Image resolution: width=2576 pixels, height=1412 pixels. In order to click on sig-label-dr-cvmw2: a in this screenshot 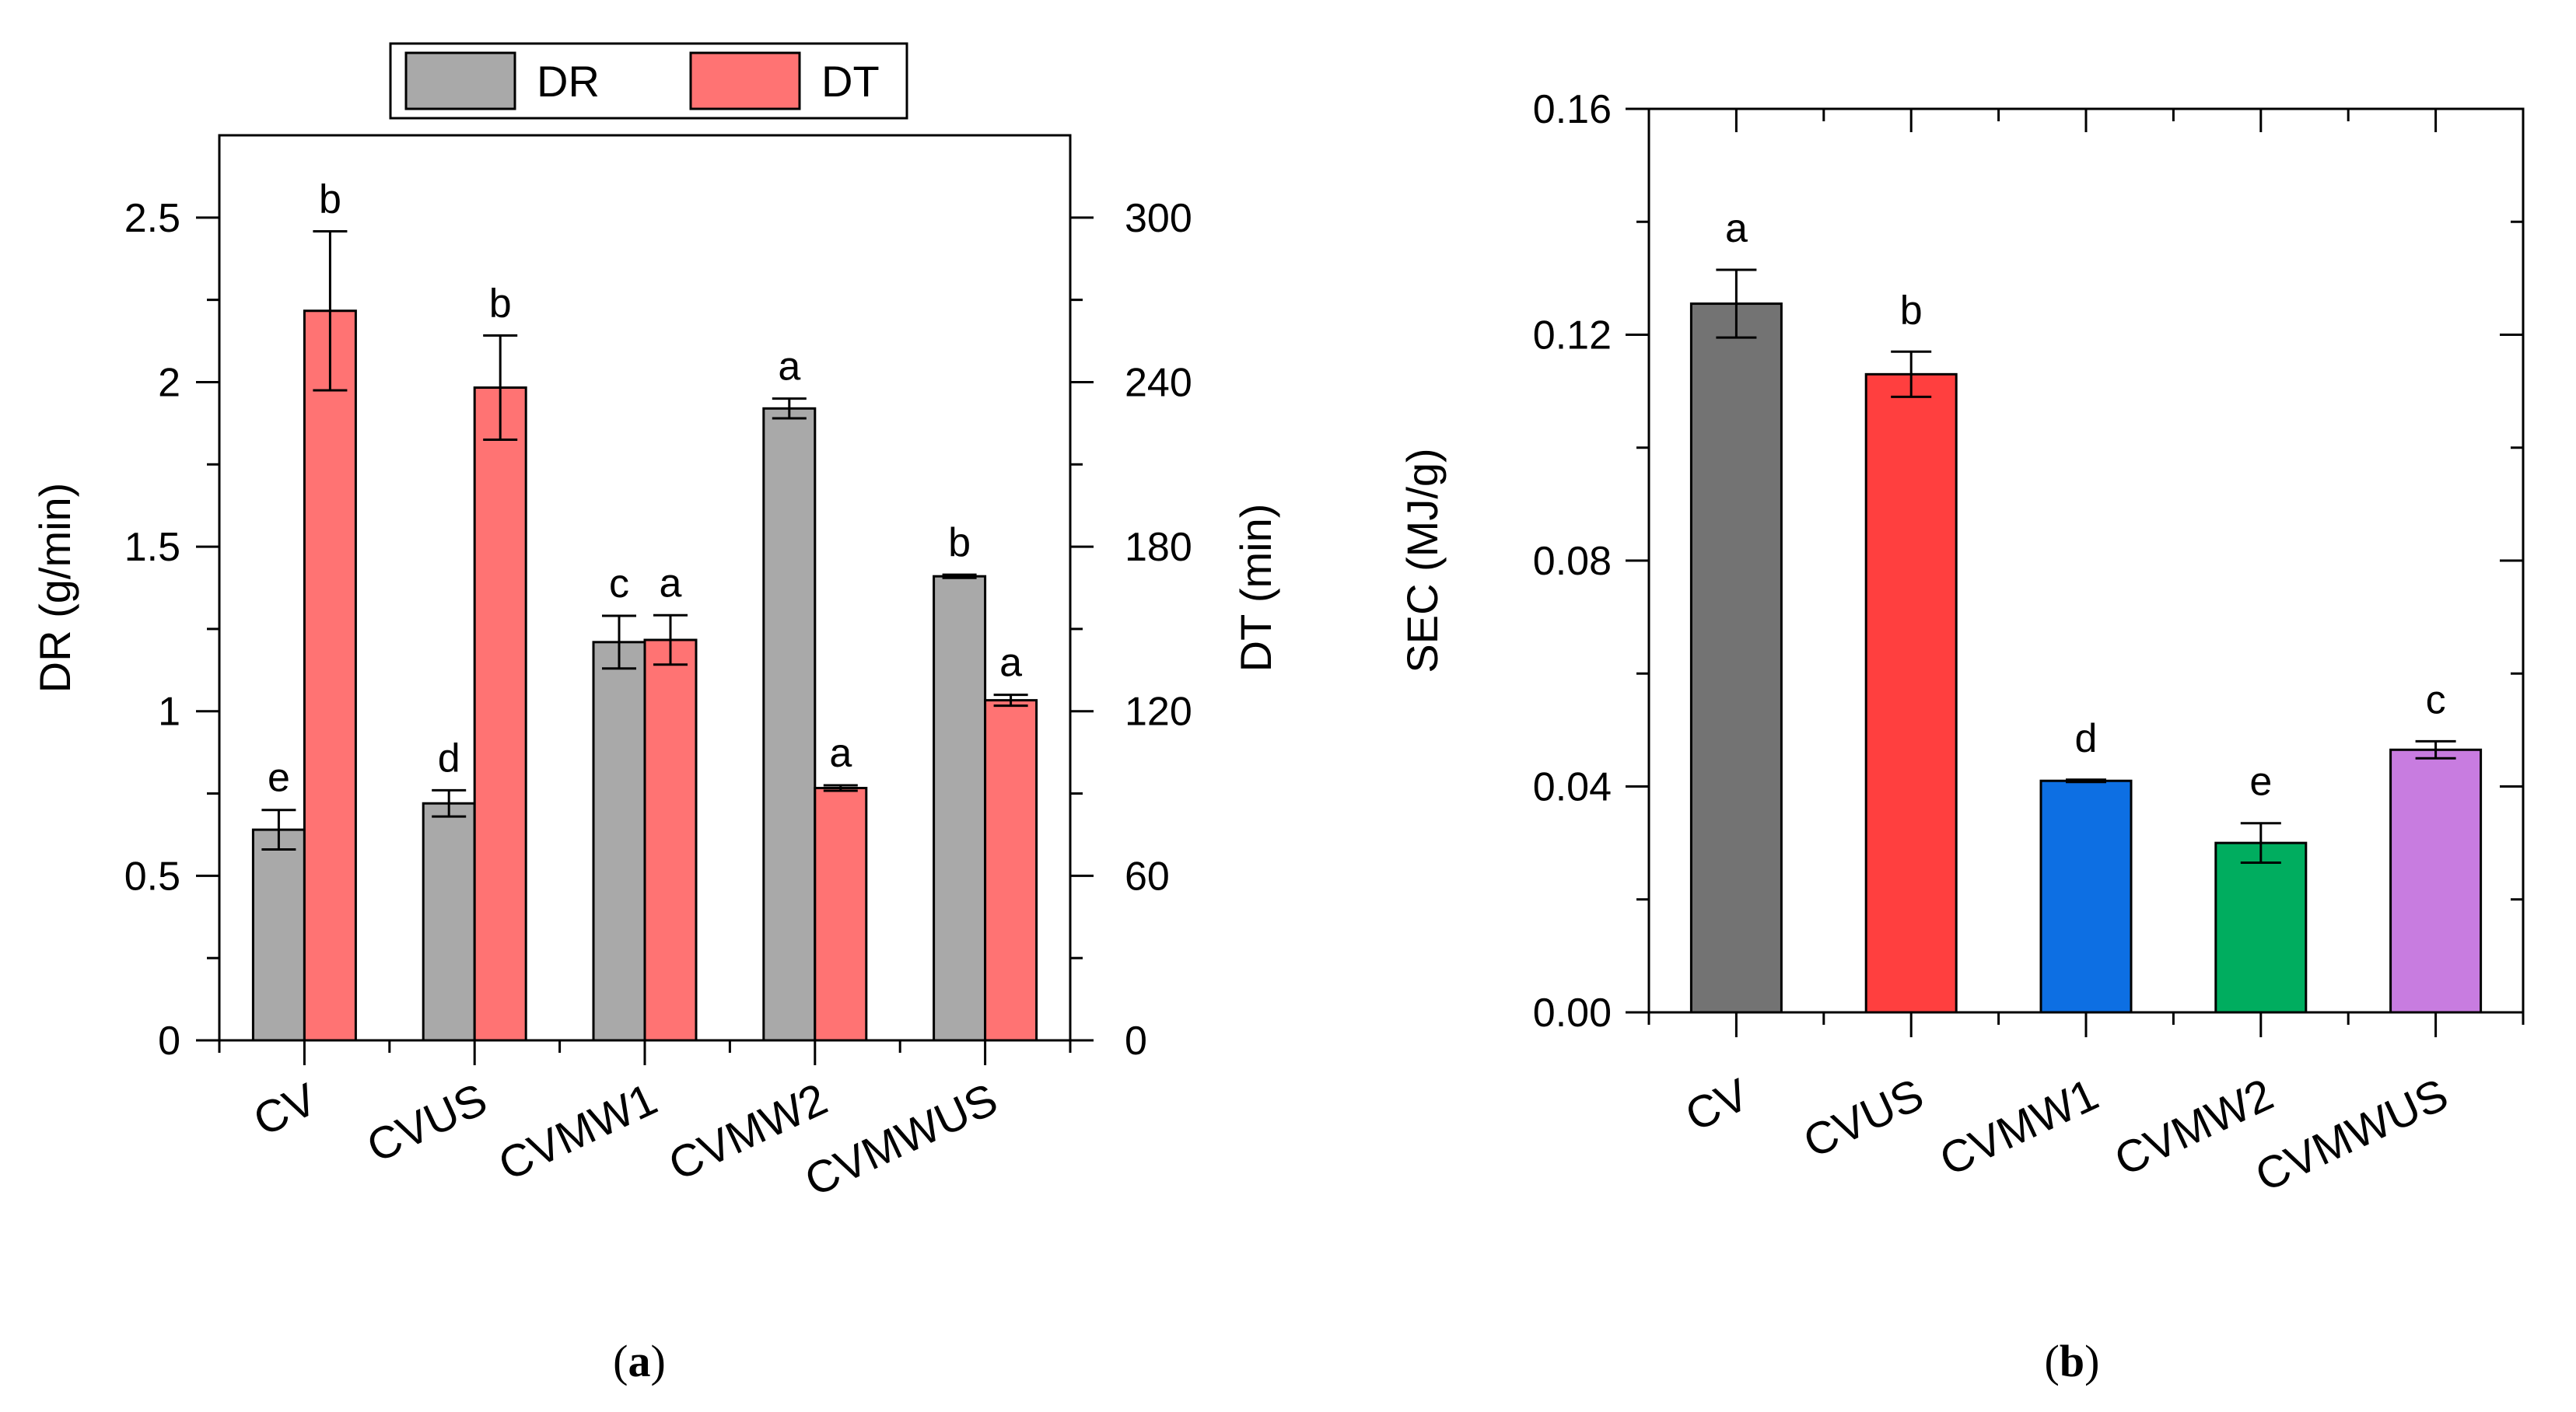, I will do `click(789, 367)`.